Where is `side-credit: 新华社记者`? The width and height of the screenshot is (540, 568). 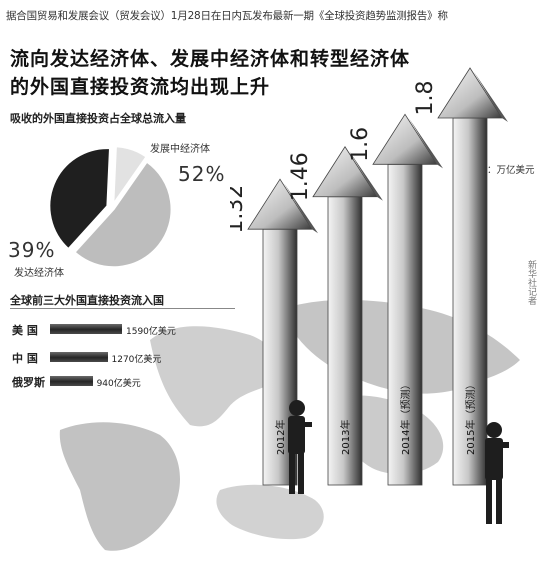
side-credit: 新华社记者 is located at coordinates (531, 282).